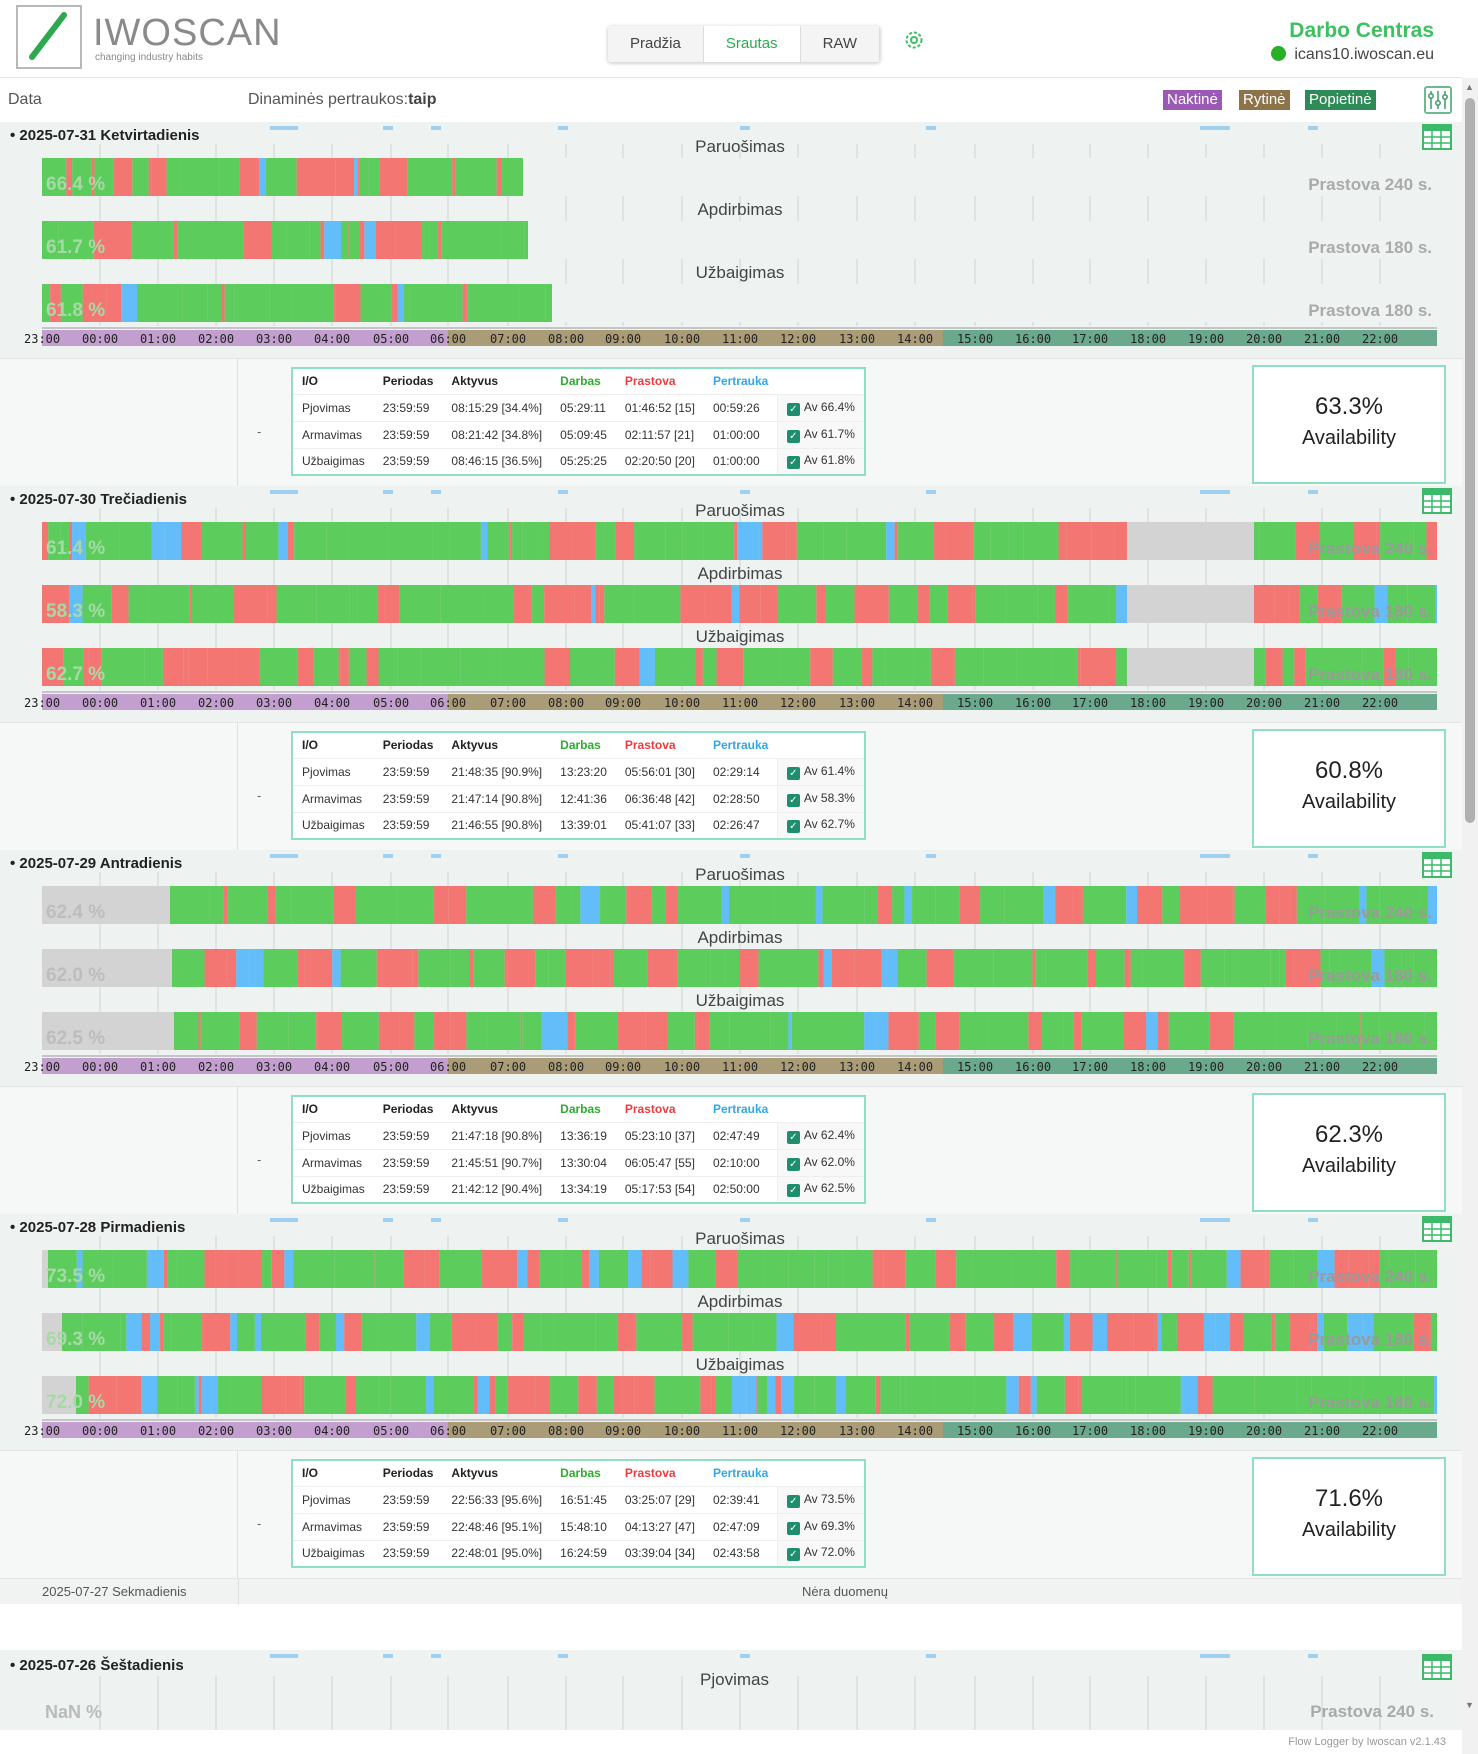  I want to click on data-label: Data, so click(25, 99).